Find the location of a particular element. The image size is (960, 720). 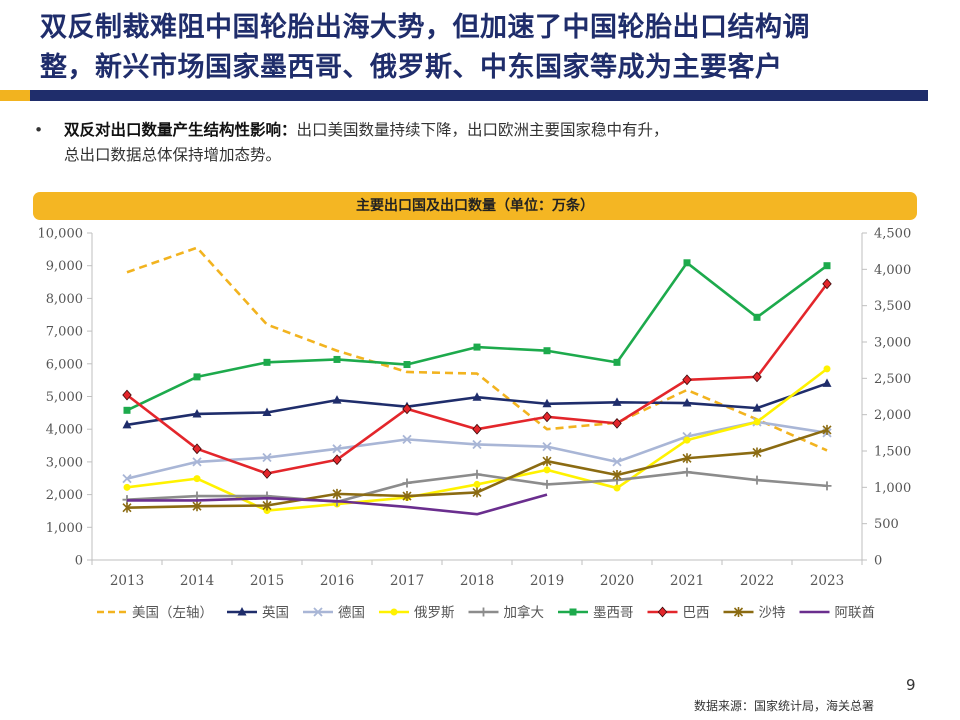

x-axis-tick-label: 2015 is located at coordinates (267, 581).